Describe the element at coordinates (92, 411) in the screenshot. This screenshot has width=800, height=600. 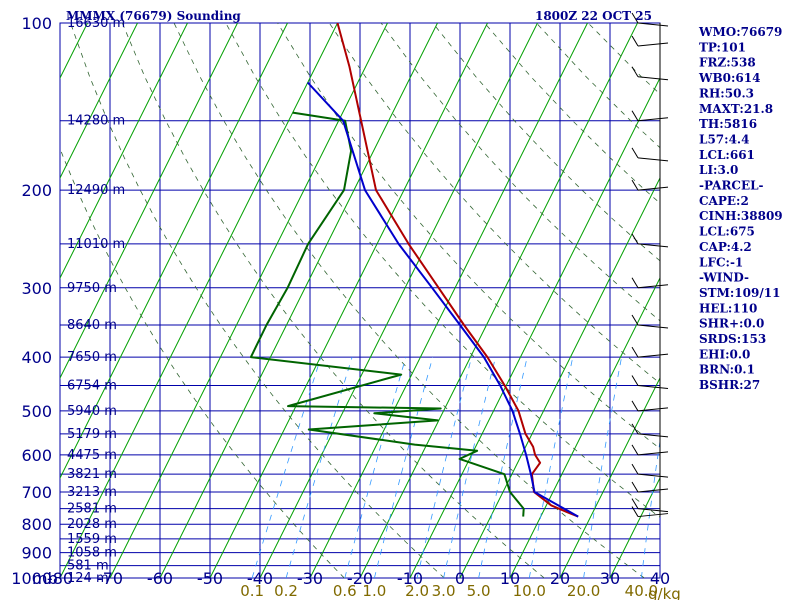
I see `height-label: 5940 m` at that location.